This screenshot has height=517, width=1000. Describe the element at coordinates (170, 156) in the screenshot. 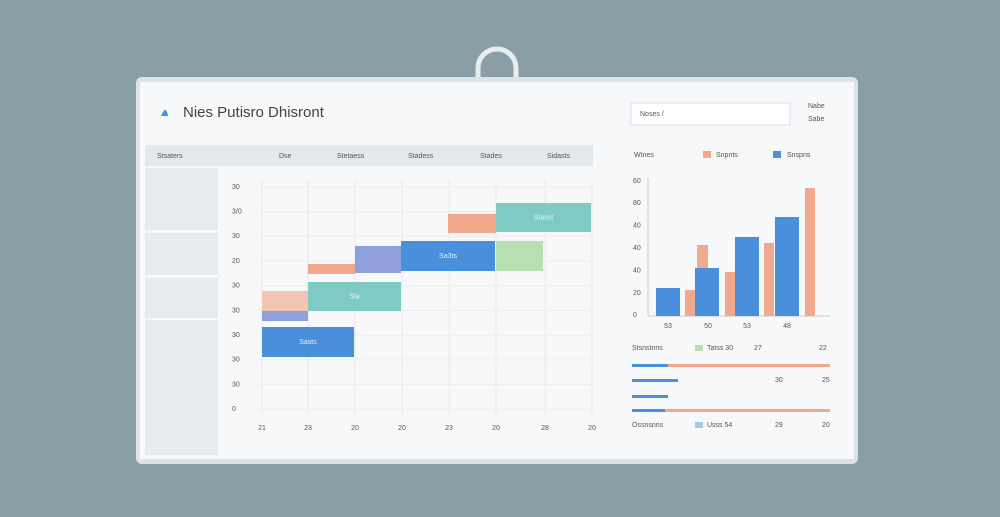

I see `column-header: Stsaters` at that location.